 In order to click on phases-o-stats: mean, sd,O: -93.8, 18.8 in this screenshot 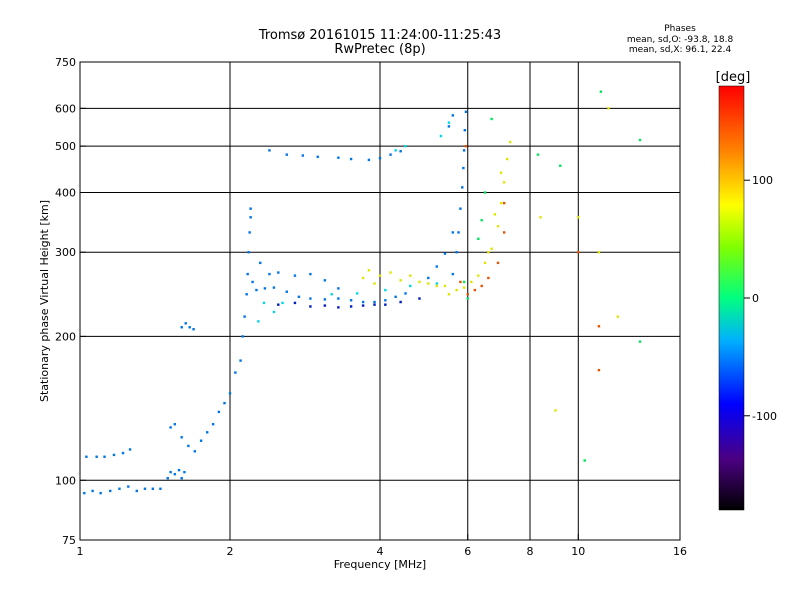, I will do `click(680, 40)`.